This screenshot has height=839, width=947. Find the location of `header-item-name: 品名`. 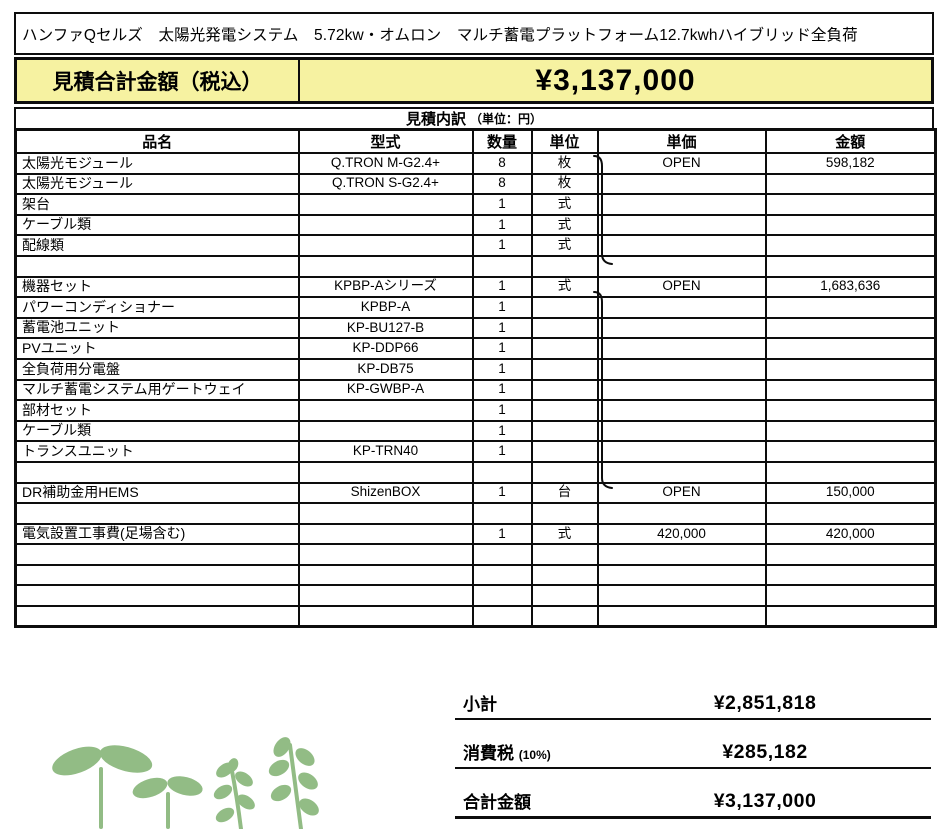

header-item-name: 品名 is located at coordinates (157, 141).